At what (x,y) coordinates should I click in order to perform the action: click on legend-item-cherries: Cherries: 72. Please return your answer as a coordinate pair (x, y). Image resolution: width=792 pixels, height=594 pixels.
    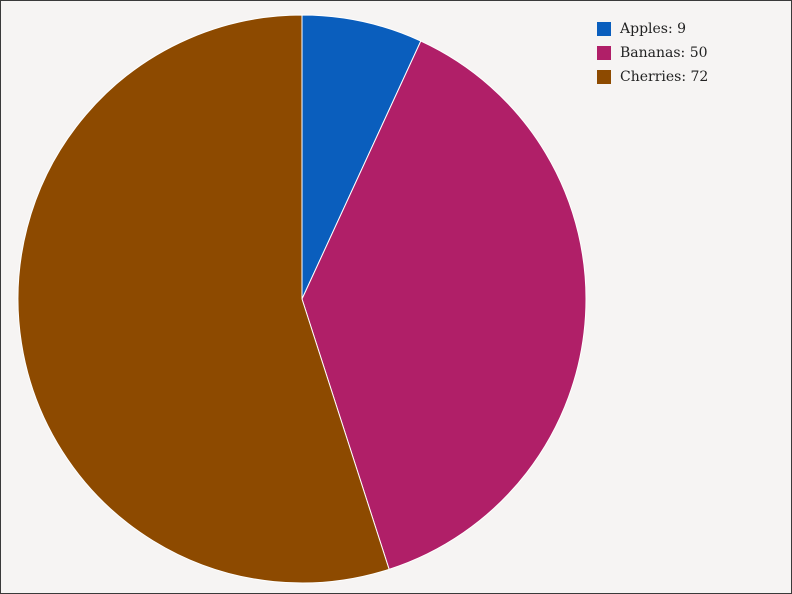
    Looking at the image, I should click on (652, 77).